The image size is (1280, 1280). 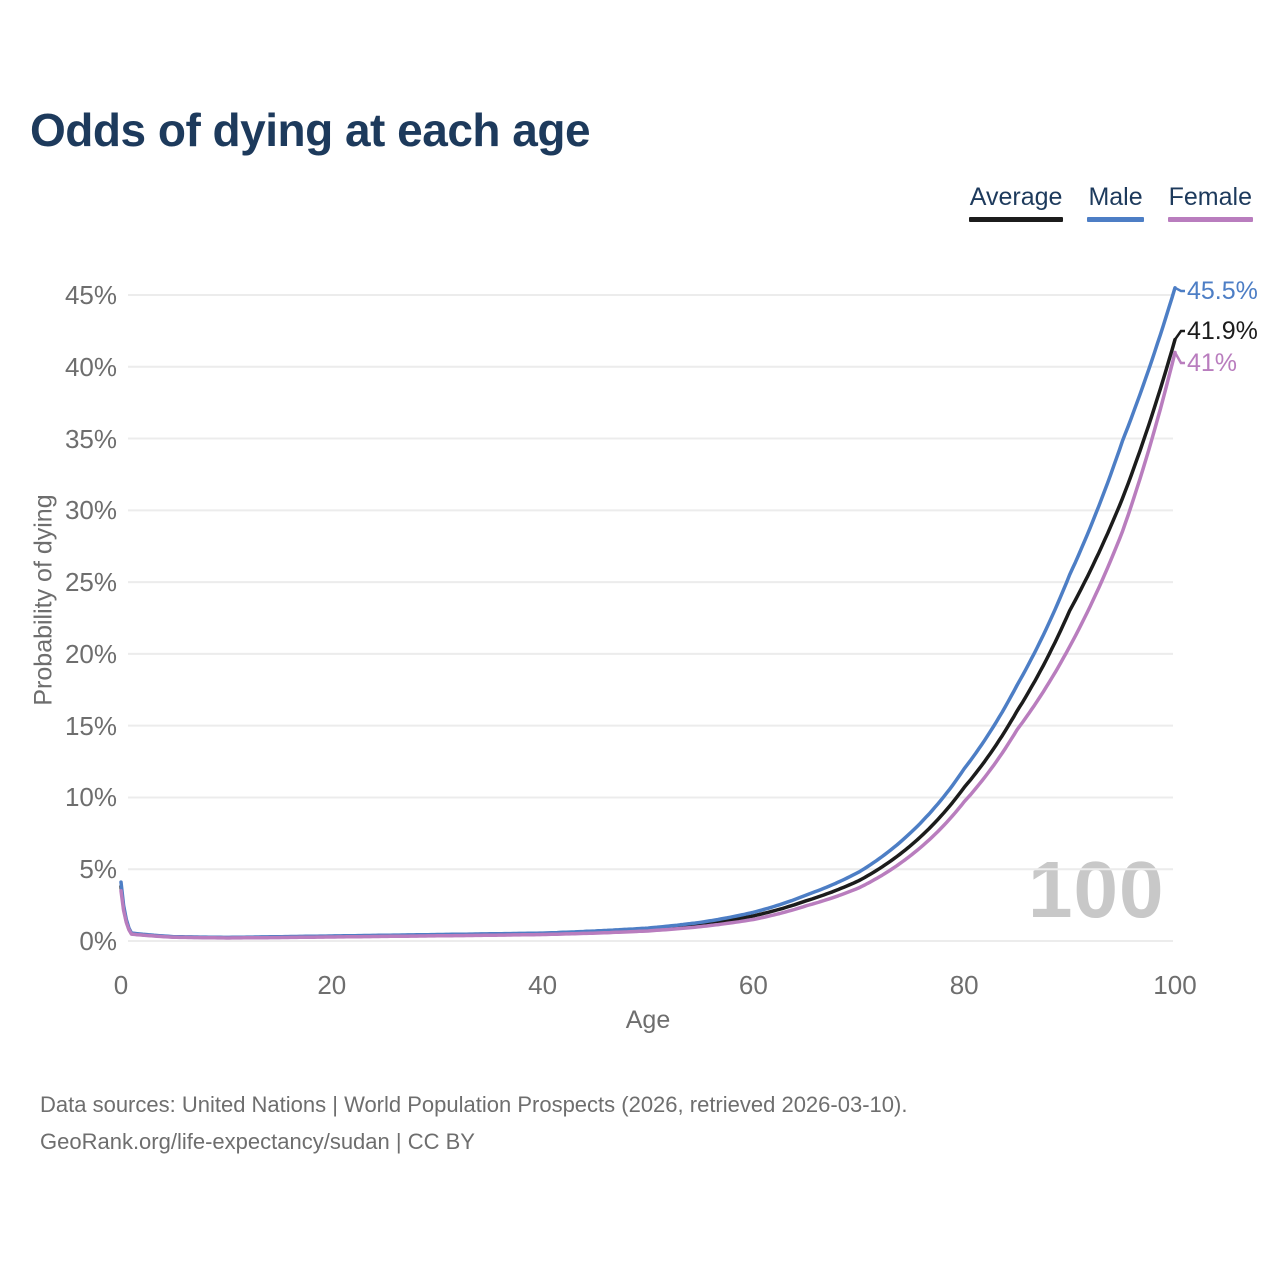 What do you see at coordinates (1210, 197) in the screenshot?
I see `legend-label-female: Female` at bounding box center [1210, 197].